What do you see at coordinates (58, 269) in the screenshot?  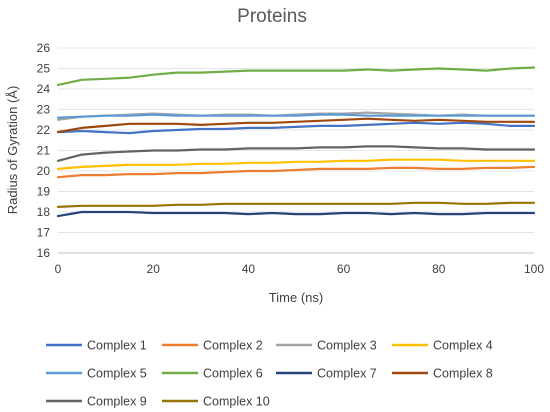 I see `x-tick-label: 0` at bounding box center [58, 269].